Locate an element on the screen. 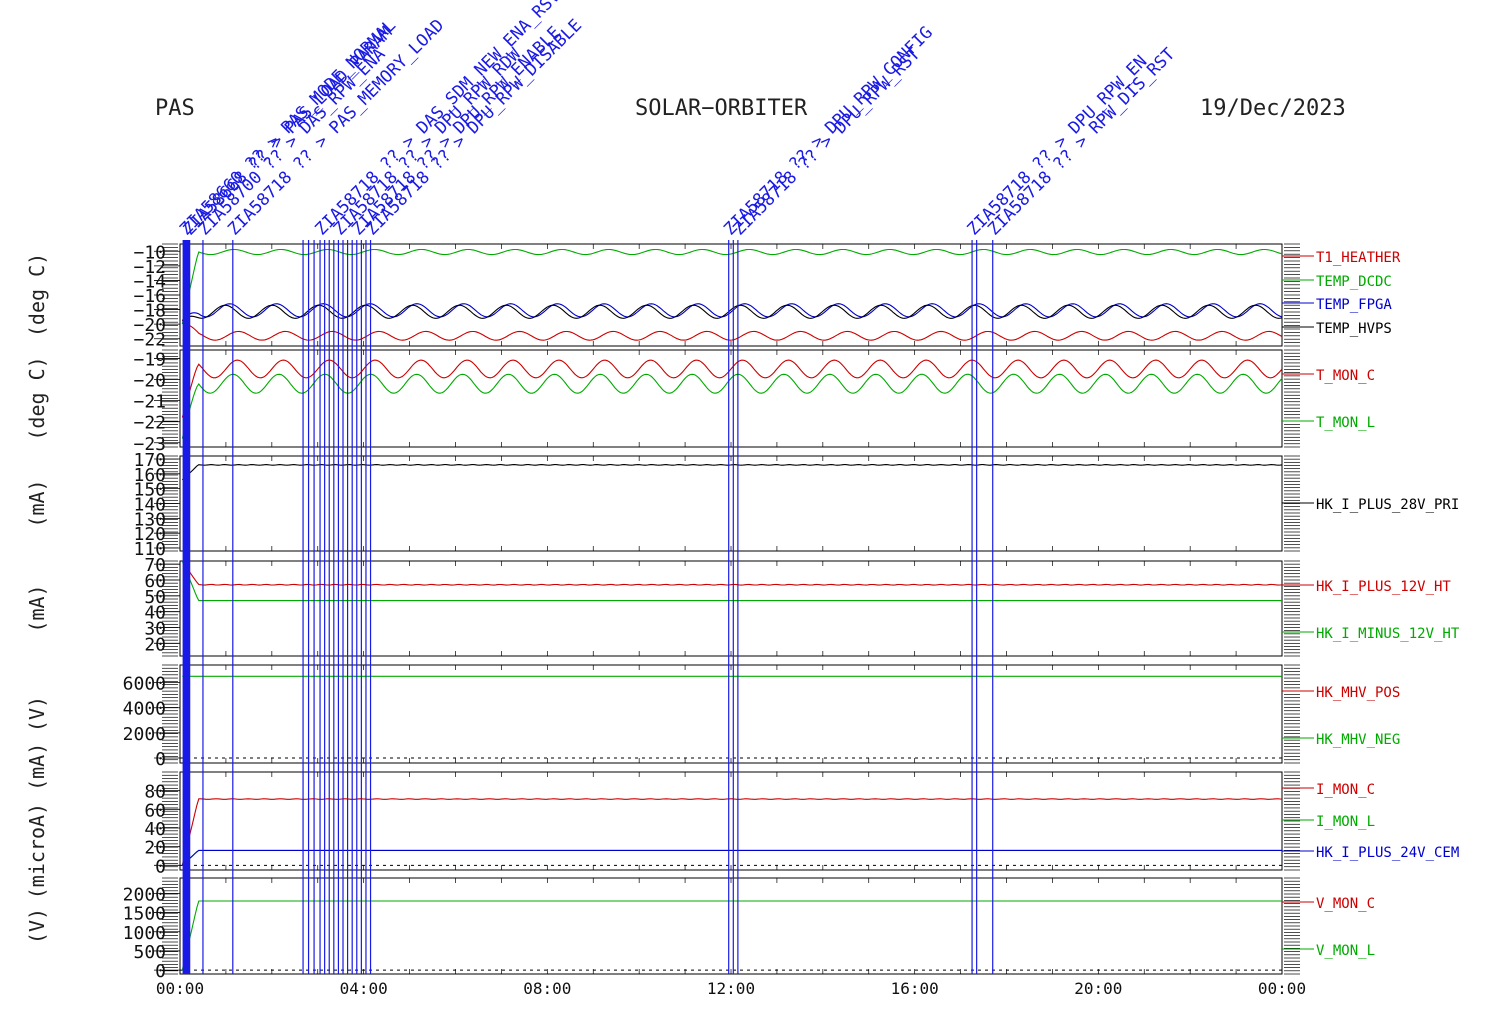  y-tick-label: 120 is located at coordinates (149, 534).